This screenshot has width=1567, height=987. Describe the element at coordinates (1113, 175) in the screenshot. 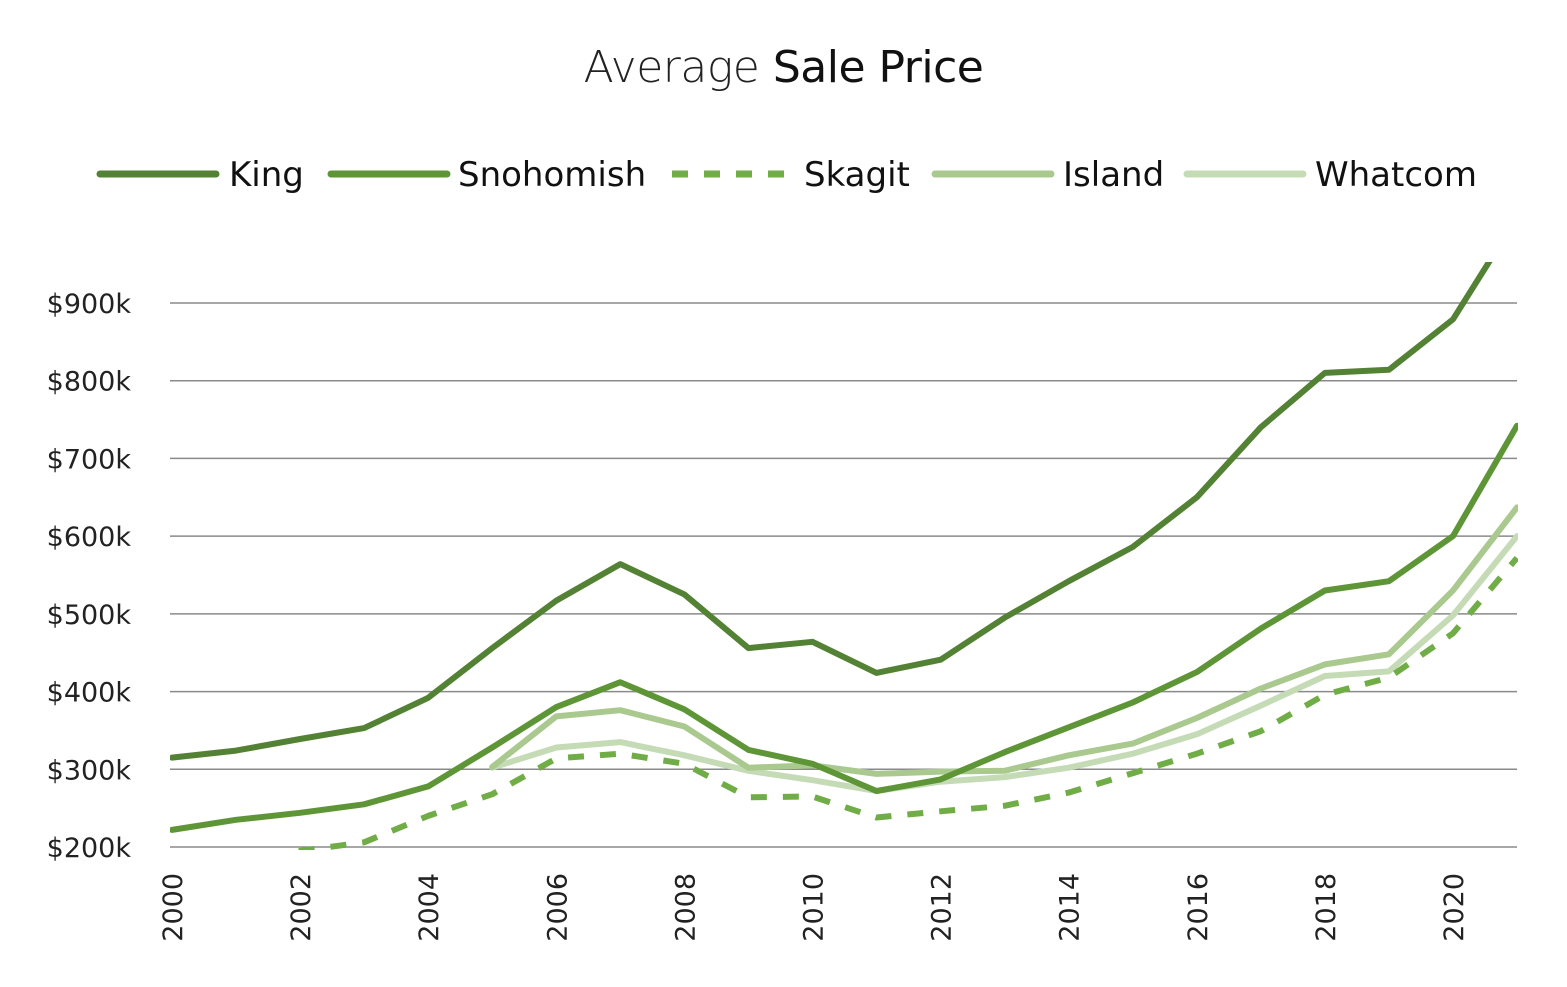

I see `legend-label-island: Island` at that location.